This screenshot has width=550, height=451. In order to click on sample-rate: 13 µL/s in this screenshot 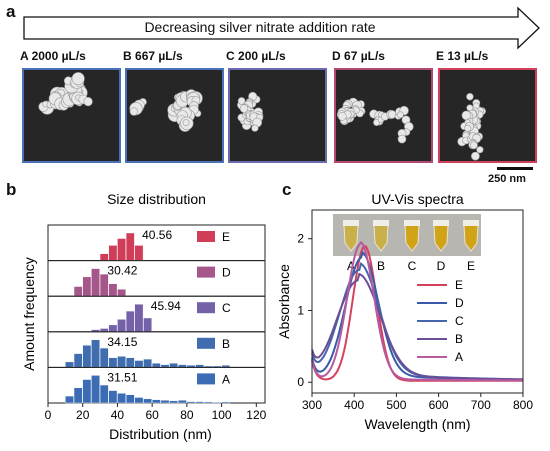, I will do `click(468, 56)`.